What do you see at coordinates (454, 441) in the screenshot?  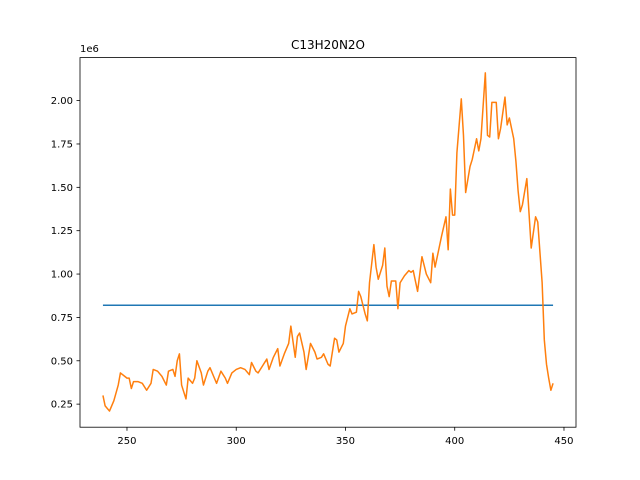 I see `x-tick-label: 400` at bounding box center [454, 441].